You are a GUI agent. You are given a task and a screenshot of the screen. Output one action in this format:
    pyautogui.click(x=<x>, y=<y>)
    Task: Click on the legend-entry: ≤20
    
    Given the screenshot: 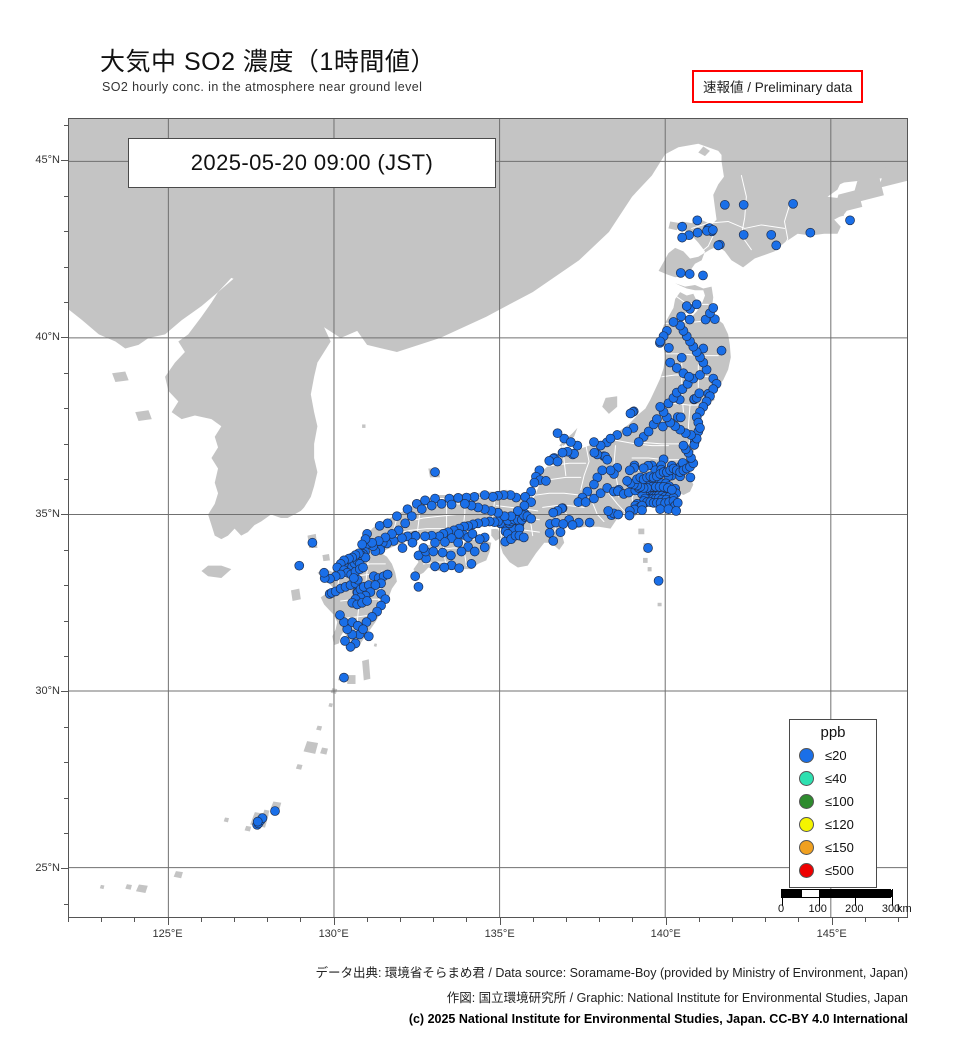 What is the action you would take?
    pyautogui.click(x=833, y=755)
    